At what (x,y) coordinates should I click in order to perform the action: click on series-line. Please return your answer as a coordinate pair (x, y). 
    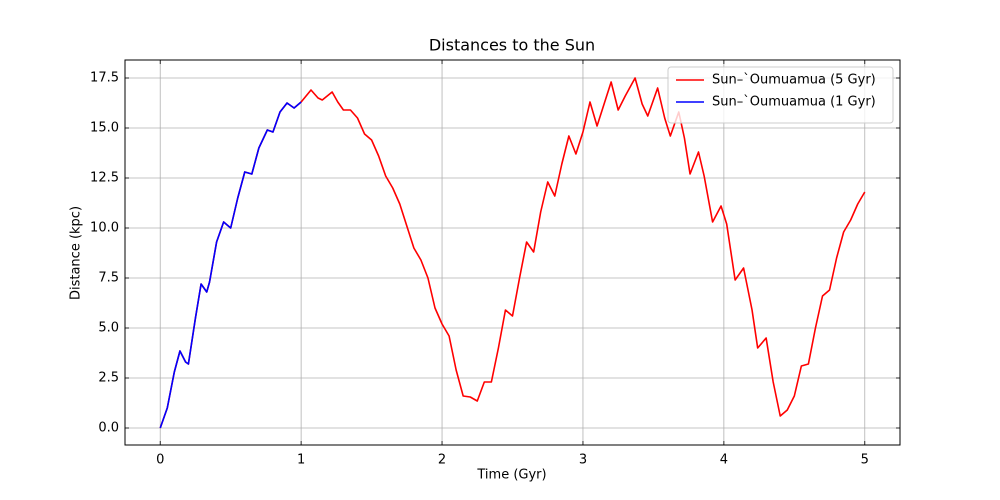
    Looking at the image, I should click on (230, 265).